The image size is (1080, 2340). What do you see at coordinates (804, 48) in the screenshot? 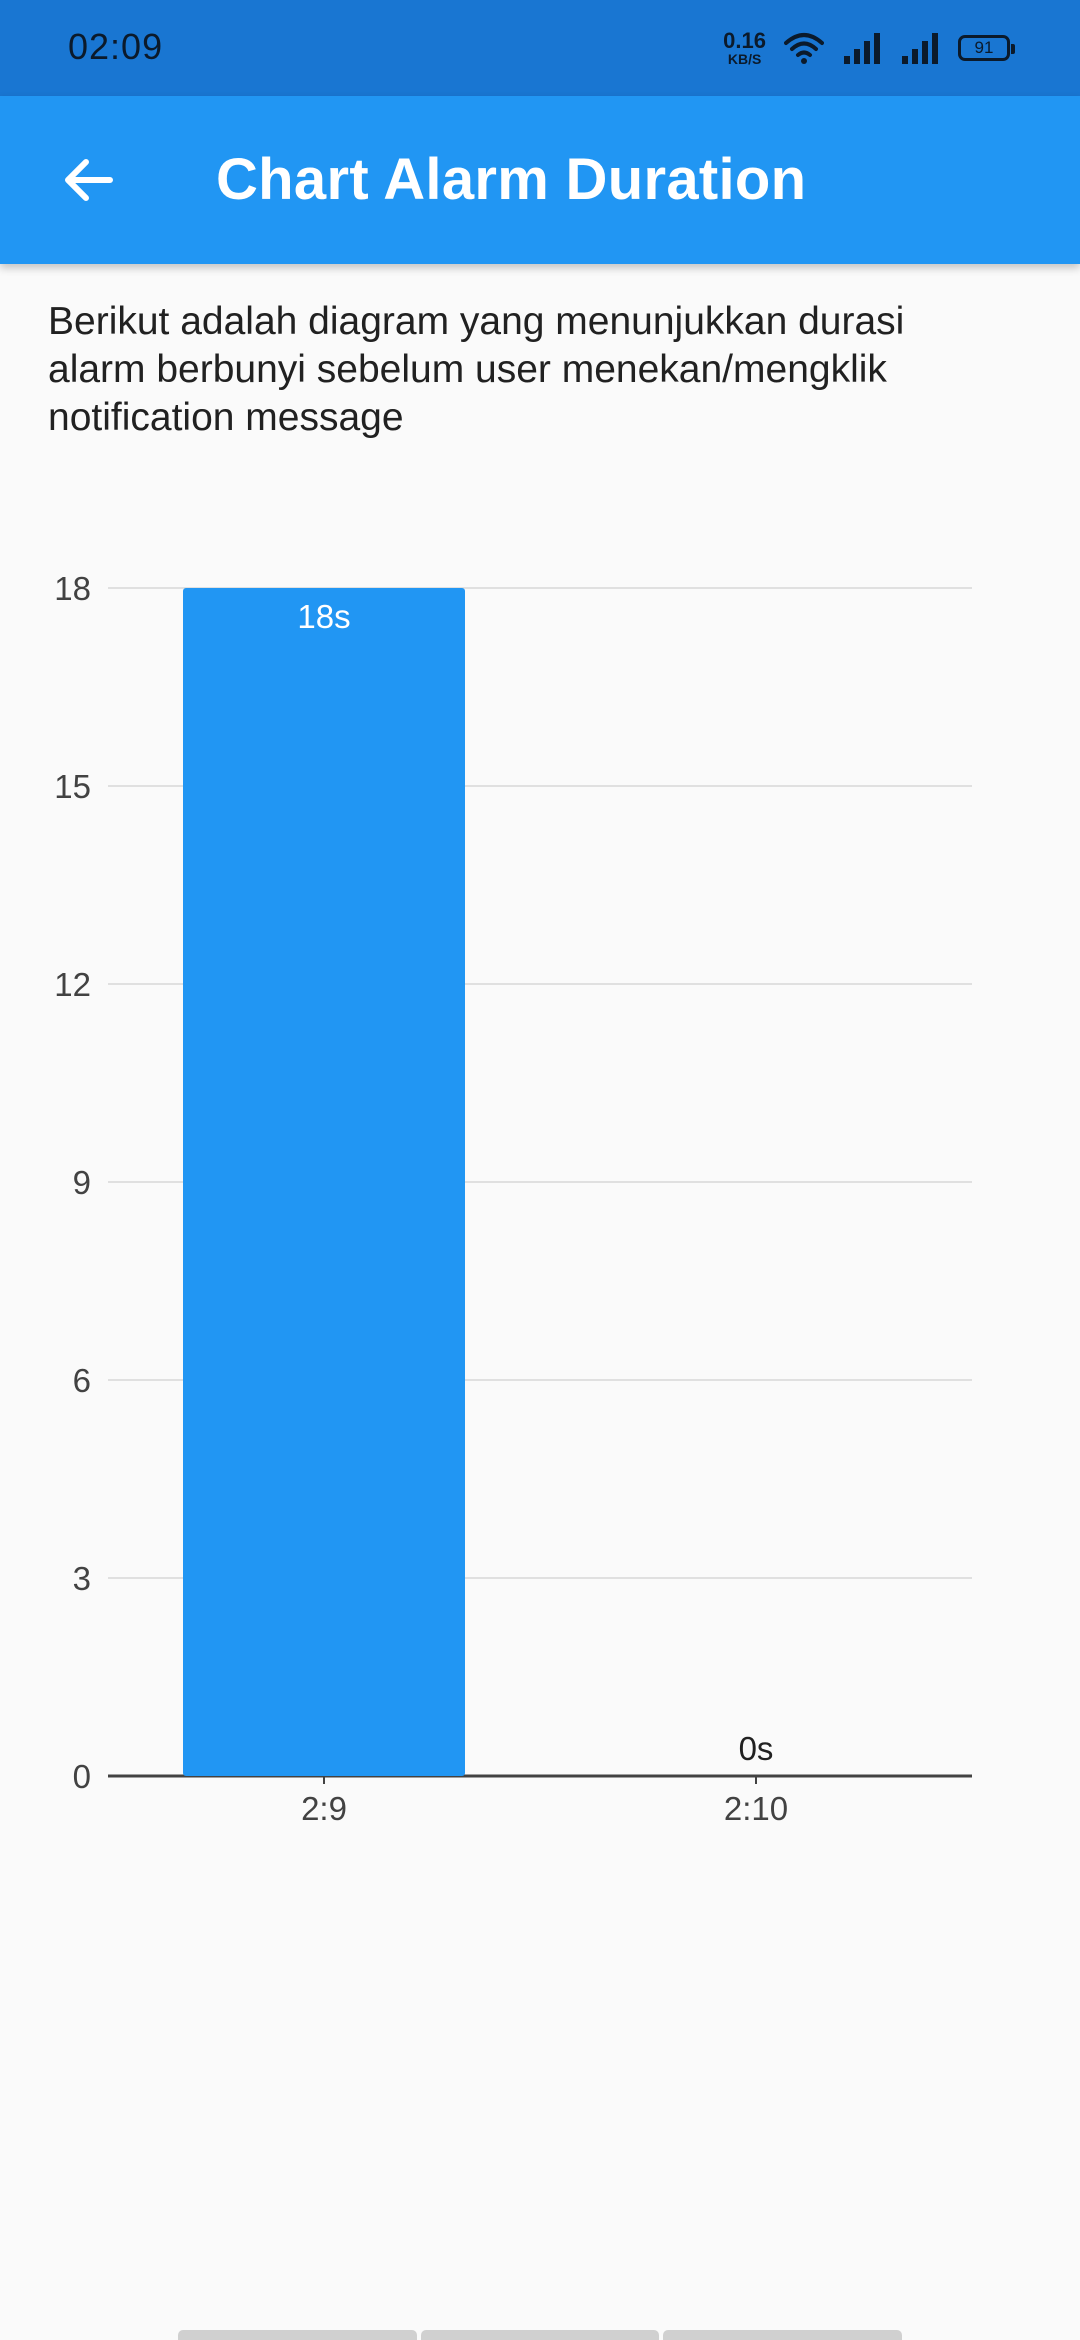
I see `wifi-icon` at bounding box center [804, 48].